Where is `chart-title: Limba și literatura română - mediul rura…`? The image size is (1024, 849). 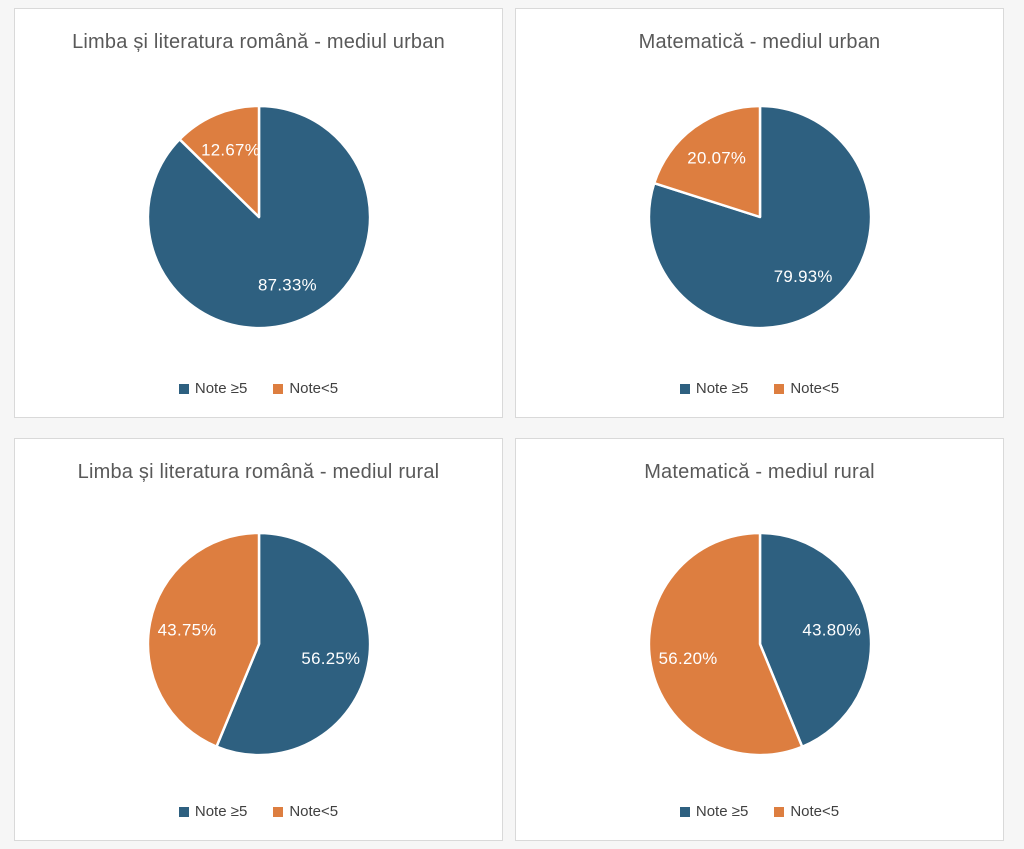
chart-title: Limba și literatura română - mediul rura… is located at coordinates (258, 472).